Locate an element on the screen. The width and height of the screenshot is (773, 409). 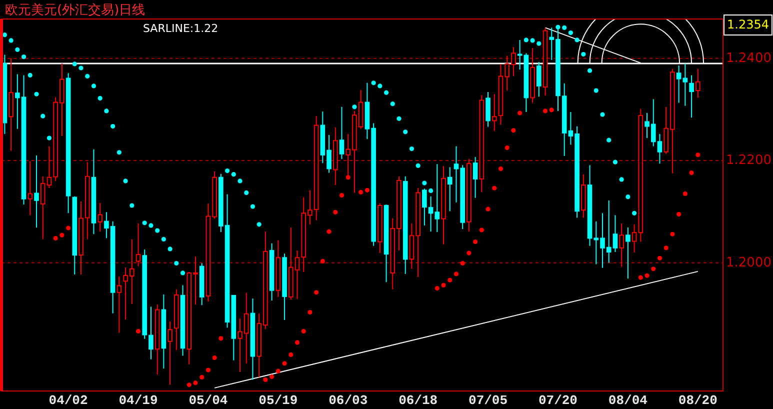
x-tick-label: 08/04 is located at coordinates (628, 400).